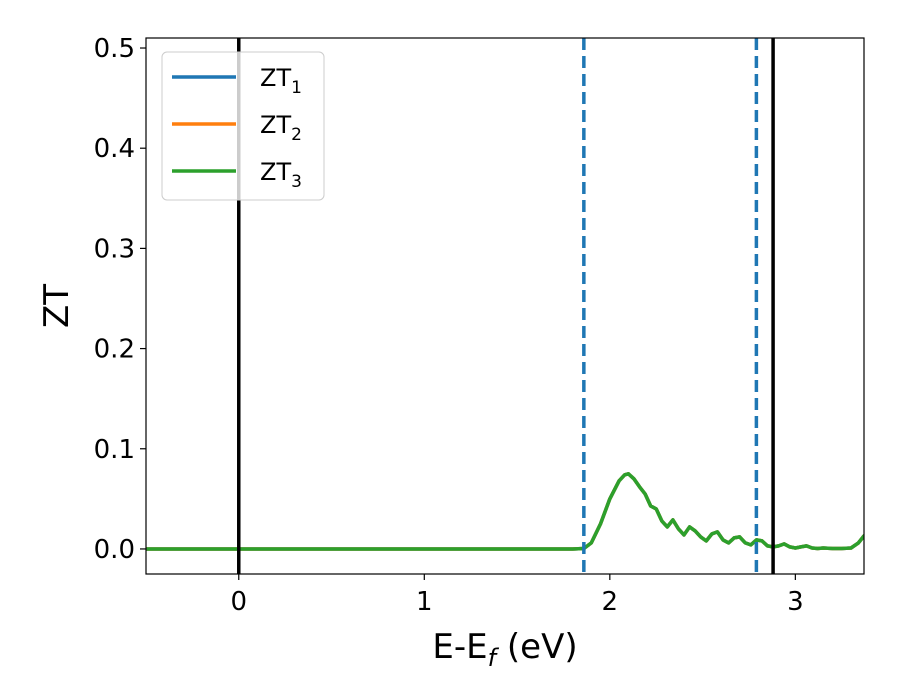 Image resolution: width=900 pixels, height=700 pixels. I want to click on legend-box, so click(243, 126).